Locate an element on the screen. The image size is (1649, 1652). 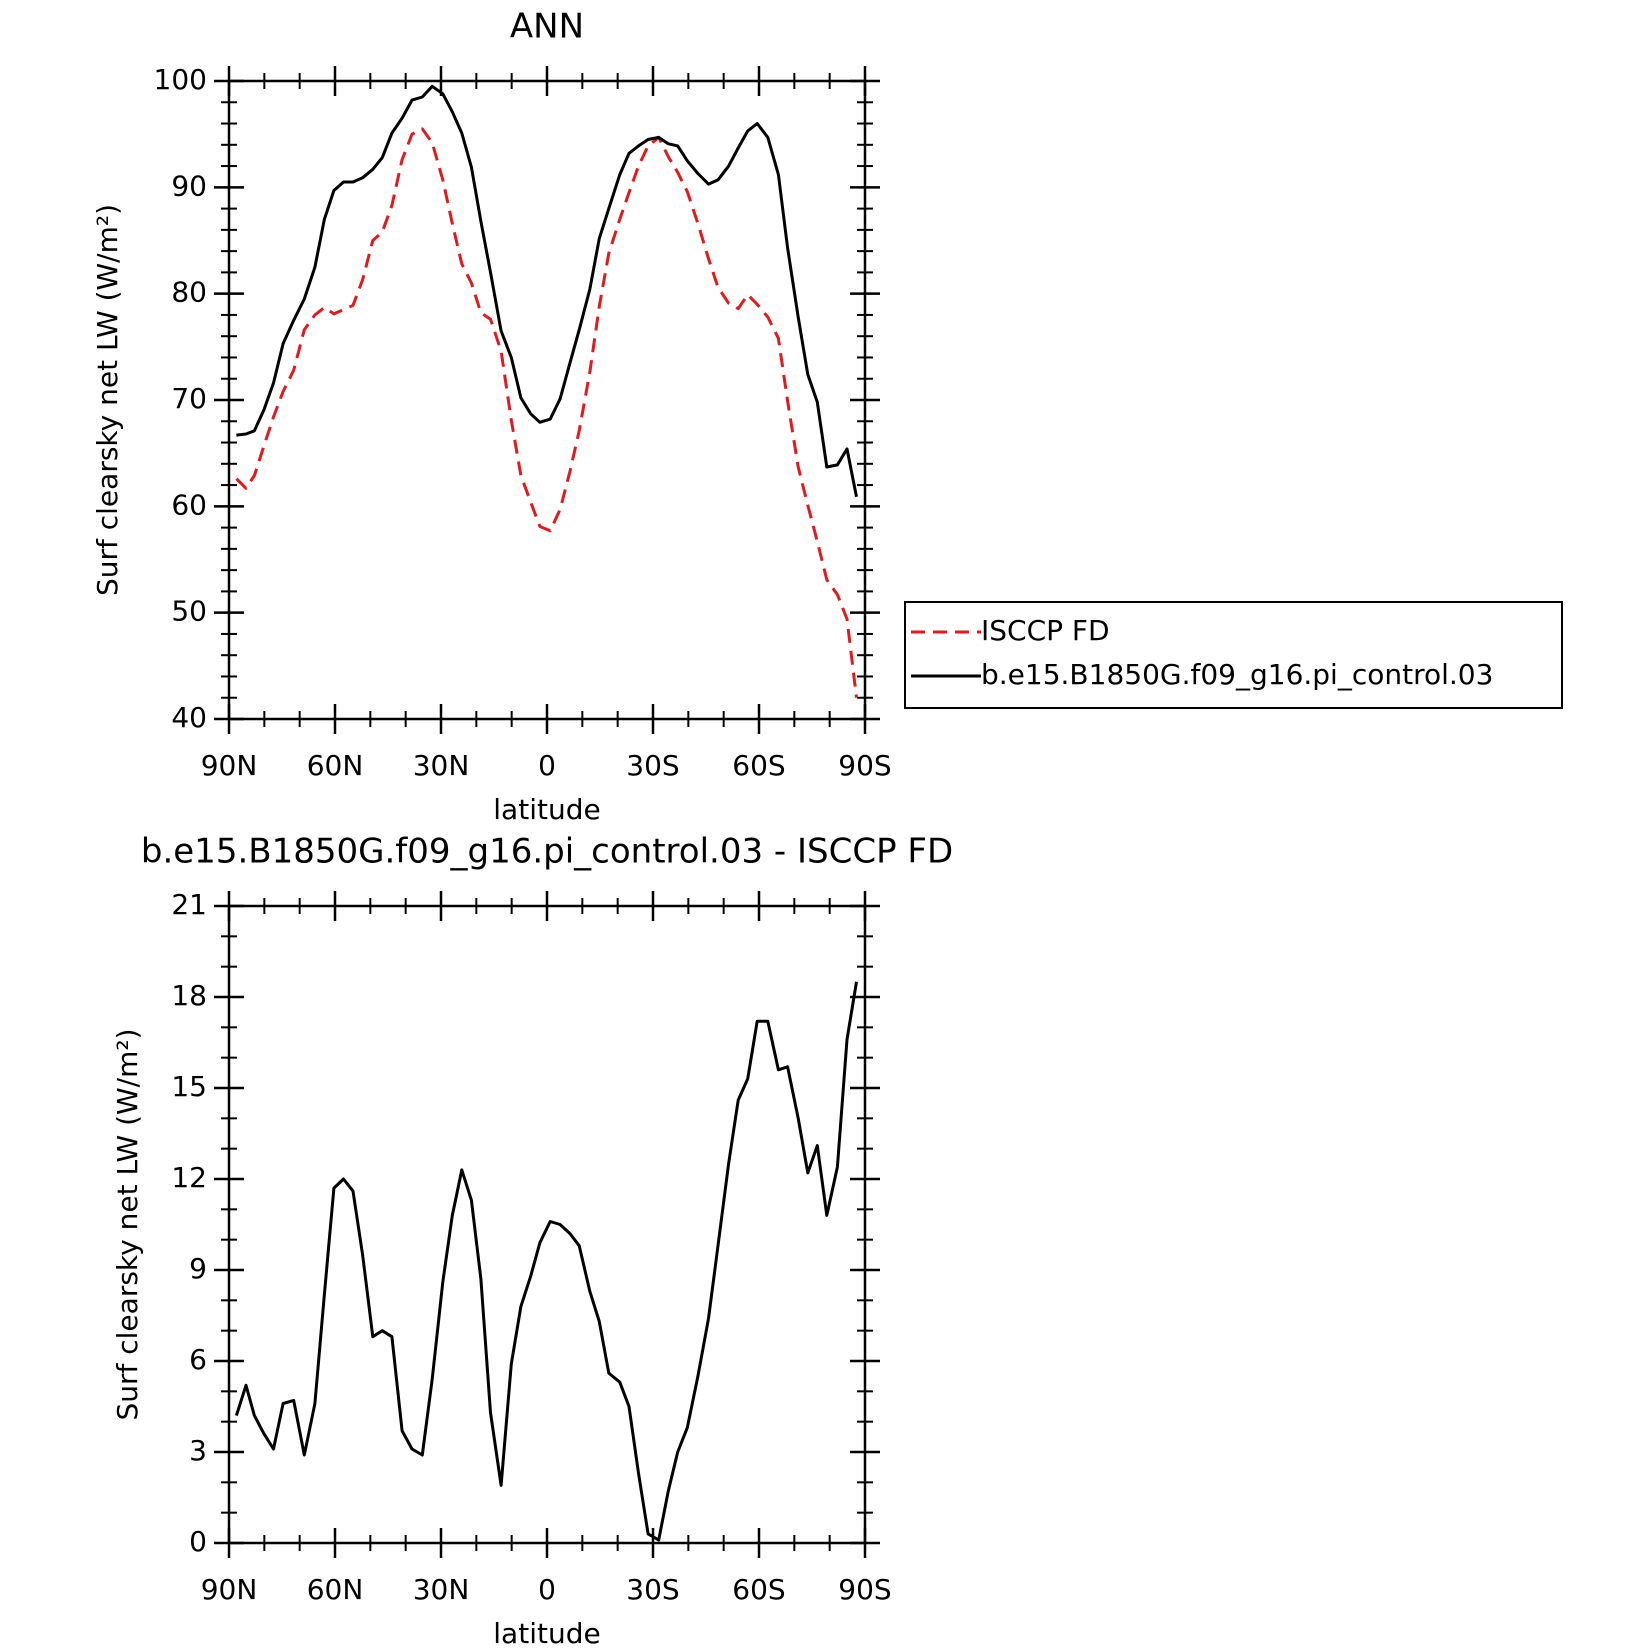
y-tick-label: 21 is located at coordinates (189, 904).